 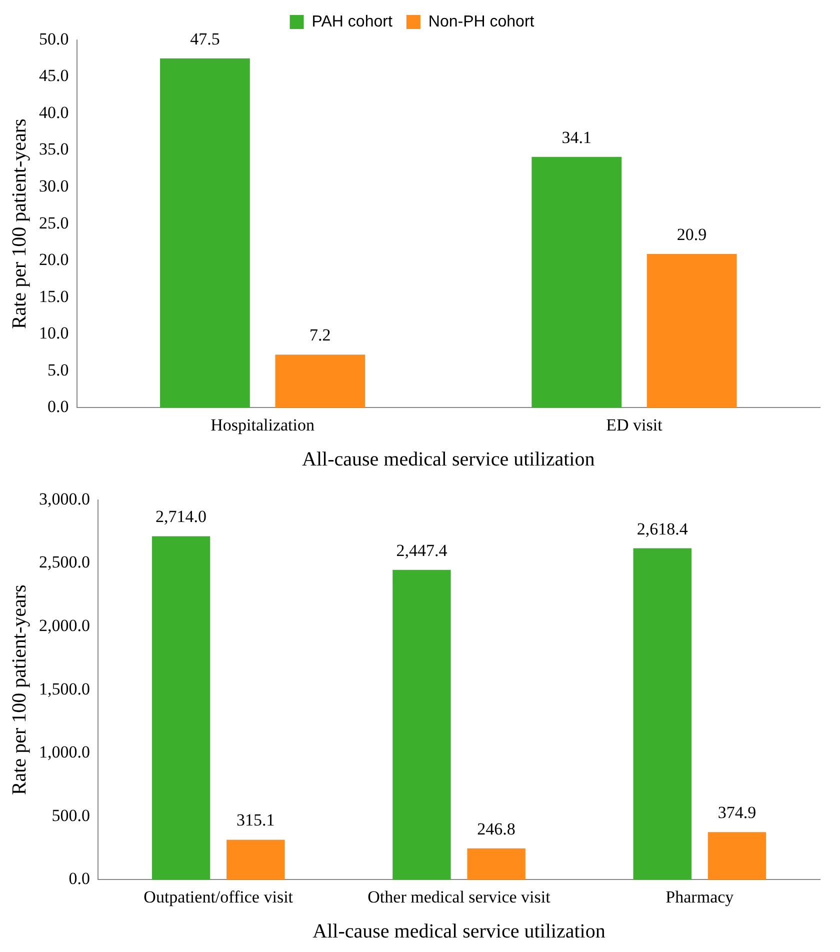 I want to click on y-tick-label: 3,000.0, so click(x=64, y=498).